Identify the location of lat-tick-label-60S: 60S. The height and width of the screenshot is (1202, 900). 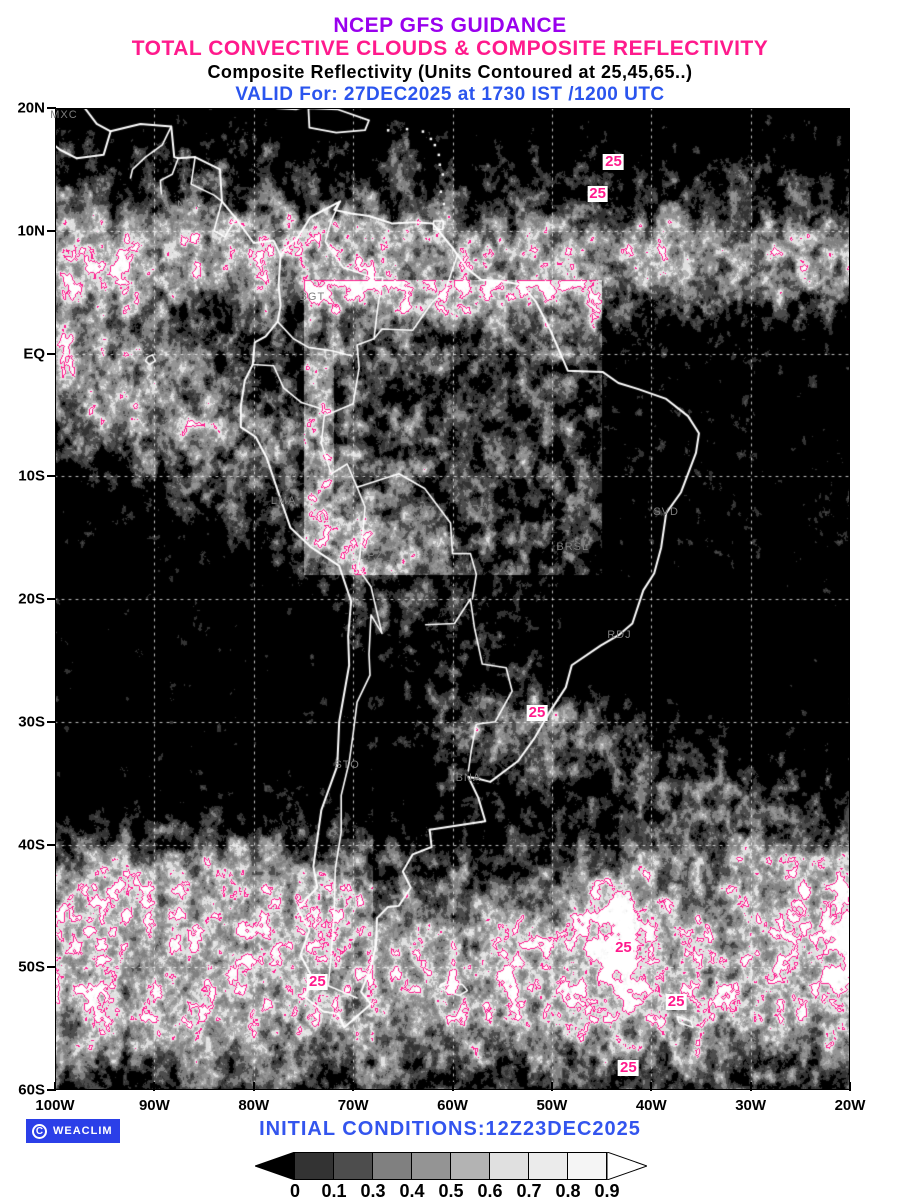
(31, 1090).